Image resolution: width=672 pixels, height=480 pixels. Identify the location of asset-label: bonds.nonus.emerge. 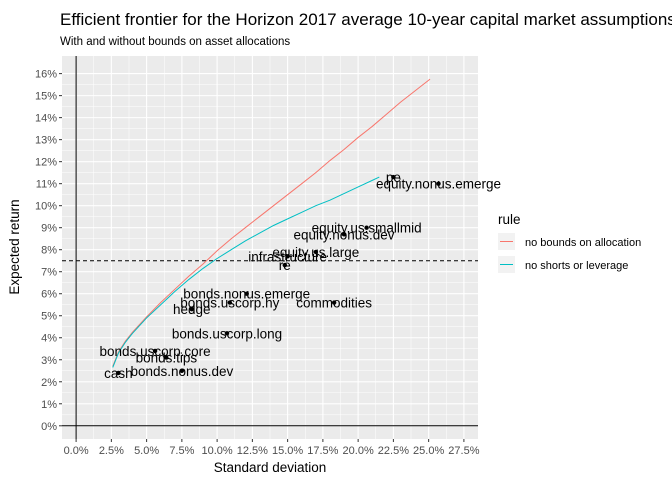
(246, 294).